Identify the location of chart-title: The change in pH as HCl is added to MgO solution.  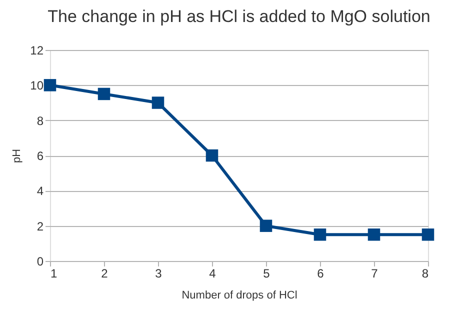
(239, 16).